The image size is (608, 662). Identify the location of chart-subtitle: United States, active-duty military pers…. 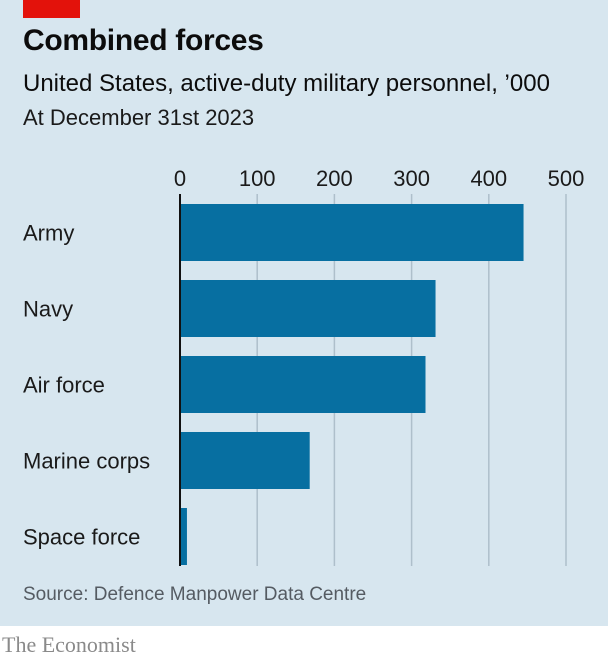
(286, 83).